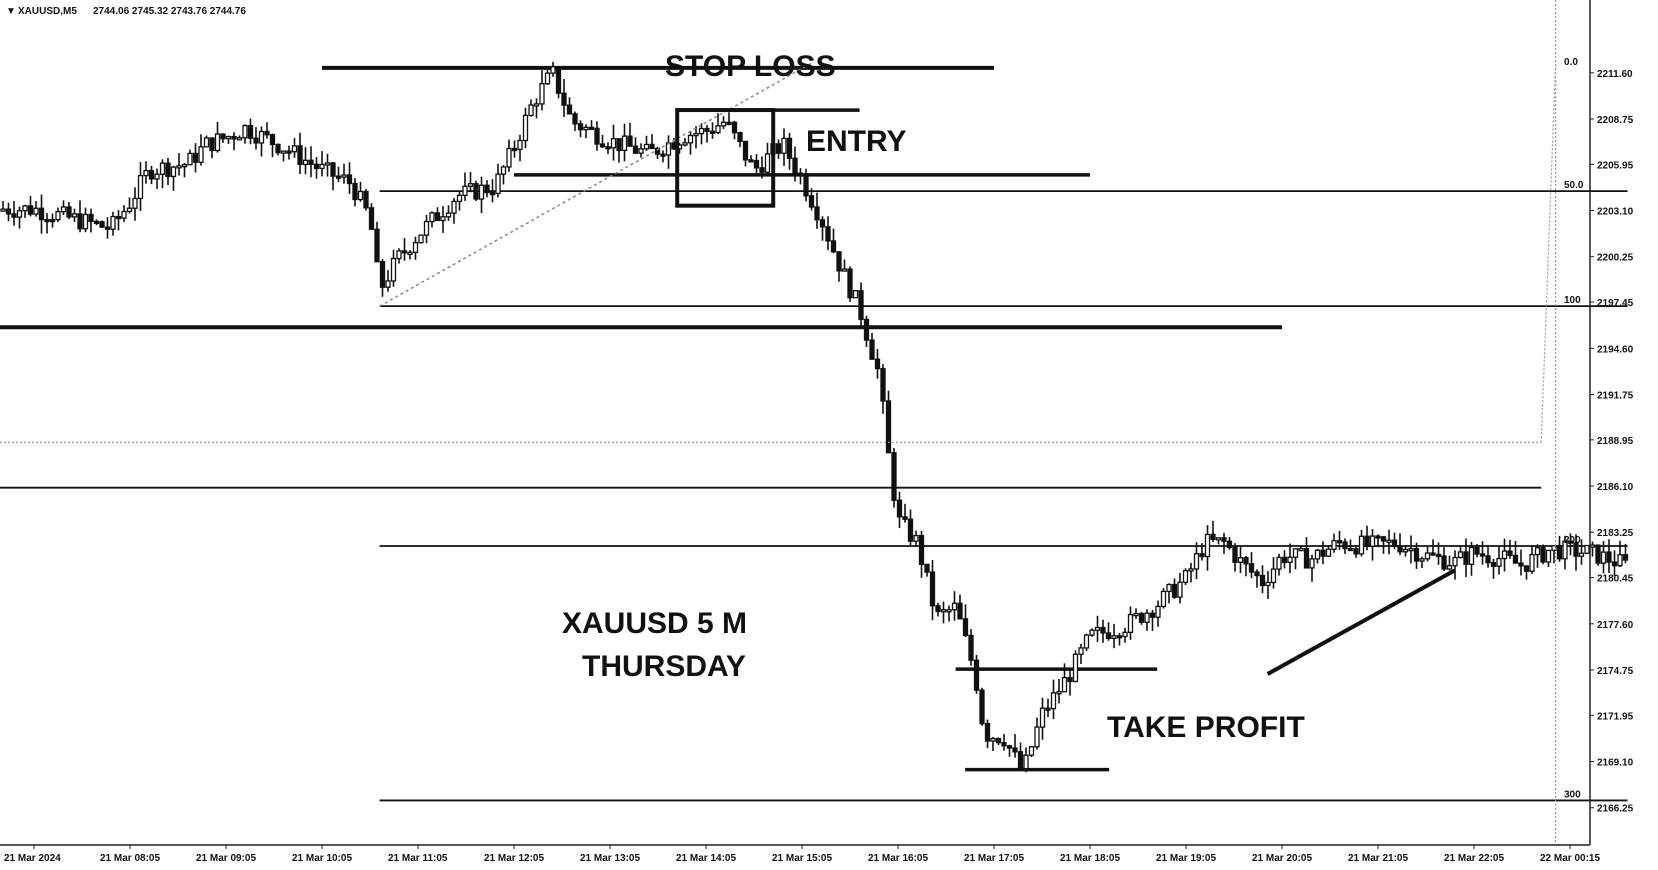  I want to click on take-profit-pointer-line, so click(1361, 622).